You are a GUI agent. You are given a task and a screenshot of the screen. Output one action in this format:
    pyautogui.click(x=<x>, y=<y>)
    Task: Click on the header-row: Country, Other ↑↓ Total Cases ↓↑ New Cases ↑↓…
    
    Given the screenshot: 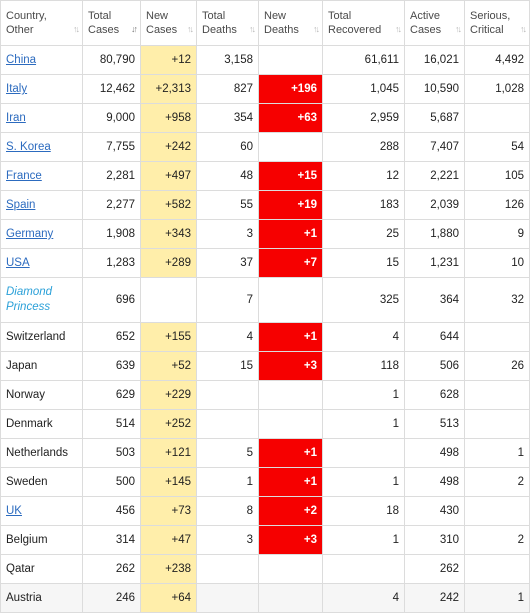 What is the action you would take?
    pyautogui.click(x=265, y=23)
    